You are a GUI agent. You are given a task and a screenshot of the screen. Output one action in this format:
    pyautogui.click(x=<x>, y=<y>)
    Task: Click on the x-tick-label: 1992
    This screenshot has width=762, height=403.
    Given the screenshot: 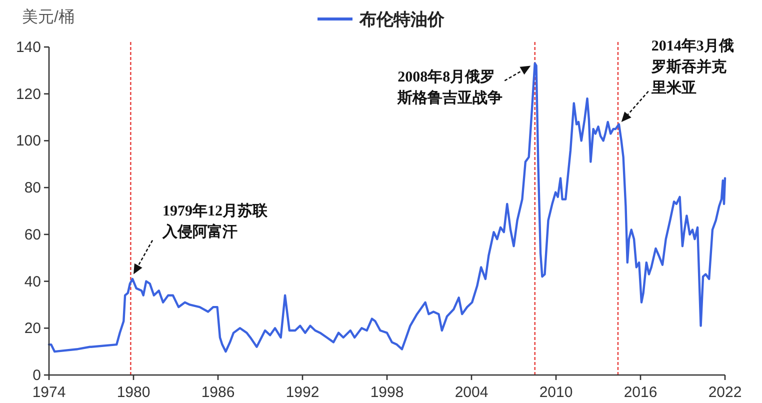 What is the action you would take?
    pyautogui.click(x=303, y=392)
    